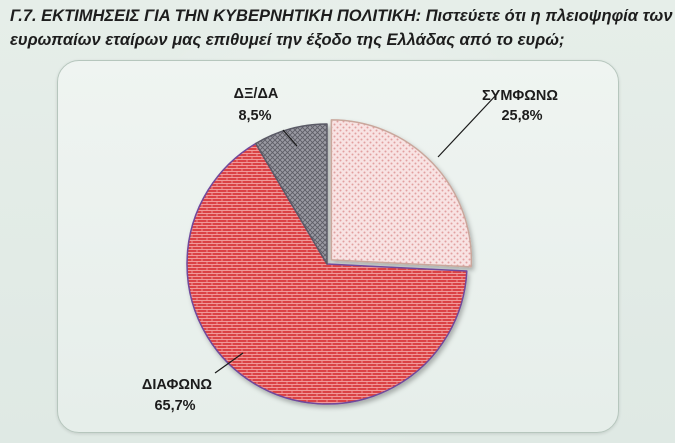 The width and height of the screenshot is (675, 443). Describe the element at coordinates (177, 385) in the screenshot. I see `slice-label-diafono: ΔΙΑΦΩΝΩ` at that location.